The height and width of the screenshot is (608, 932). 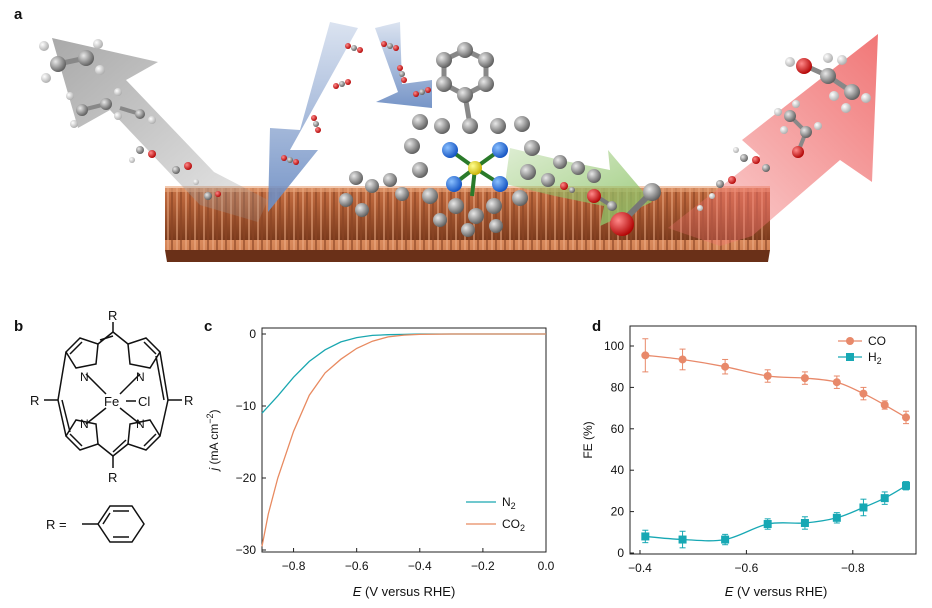 What do you see at coordinates (112, 477) in the screenshot?
I see `atom-r-bottom: R` at bounding box center [112, 477].